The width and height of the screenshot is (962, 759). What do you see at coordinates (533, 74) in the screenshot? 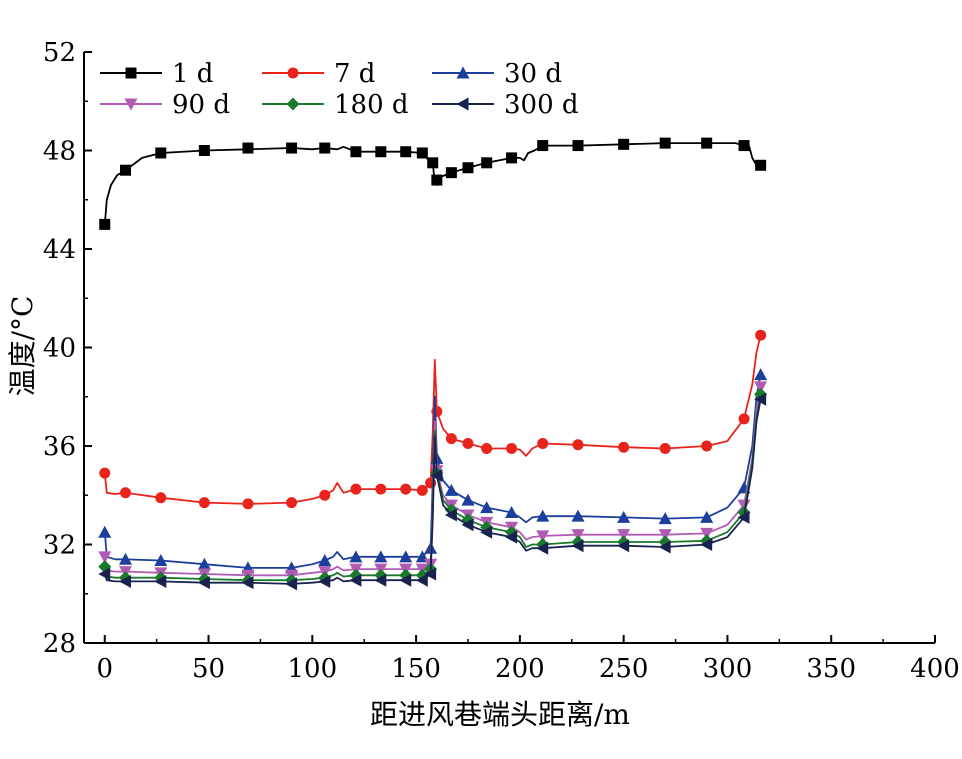
I see `legend-label: 30 d` at bounding box center [533, 74].